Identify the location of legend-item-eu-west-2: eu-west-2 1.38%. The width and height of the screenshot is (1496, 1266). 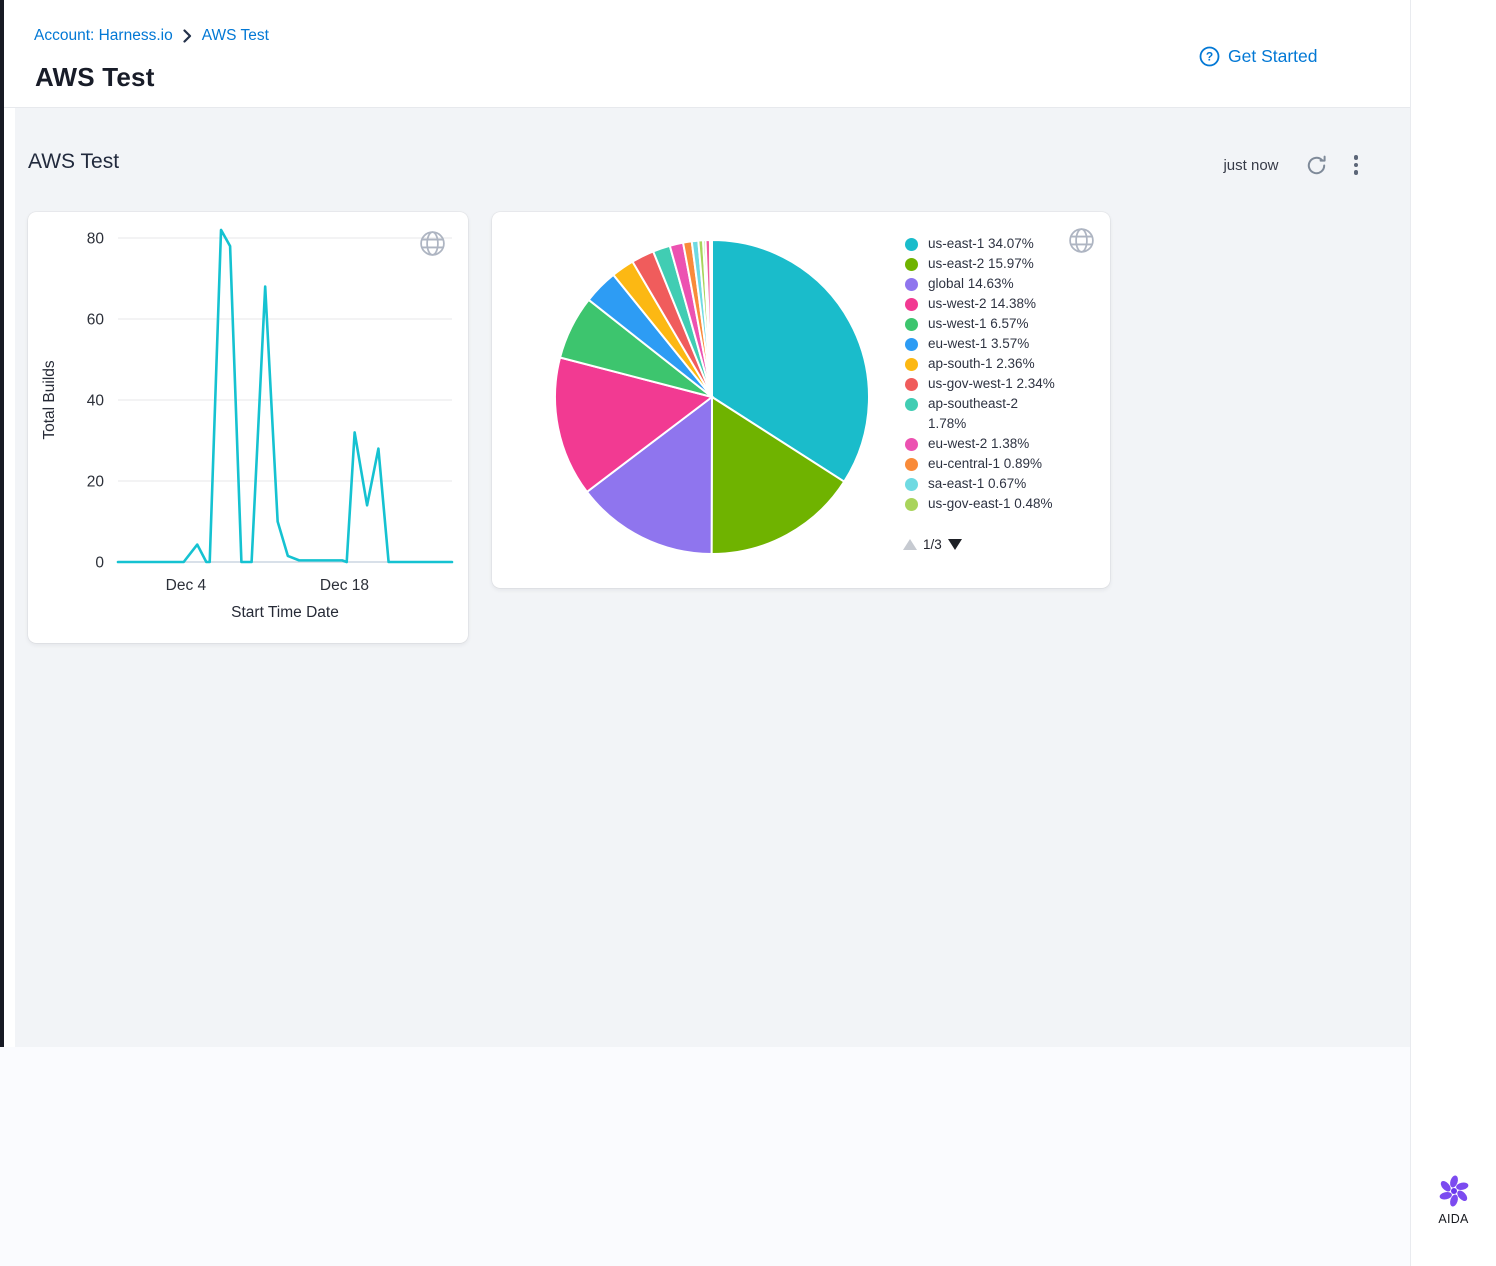
(980, 444).